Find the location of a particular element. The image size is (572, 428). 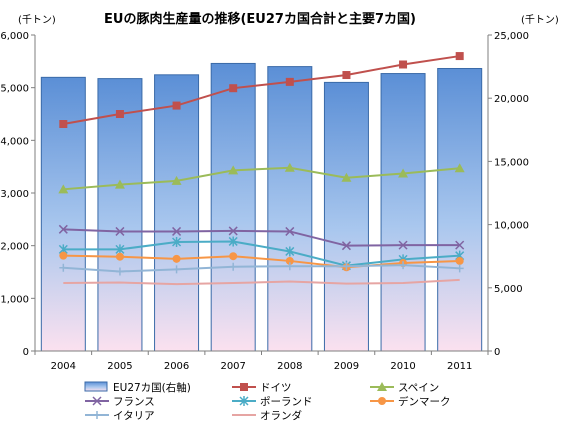

right-tick-label: 25,000 is located at coordinates (511, 36).